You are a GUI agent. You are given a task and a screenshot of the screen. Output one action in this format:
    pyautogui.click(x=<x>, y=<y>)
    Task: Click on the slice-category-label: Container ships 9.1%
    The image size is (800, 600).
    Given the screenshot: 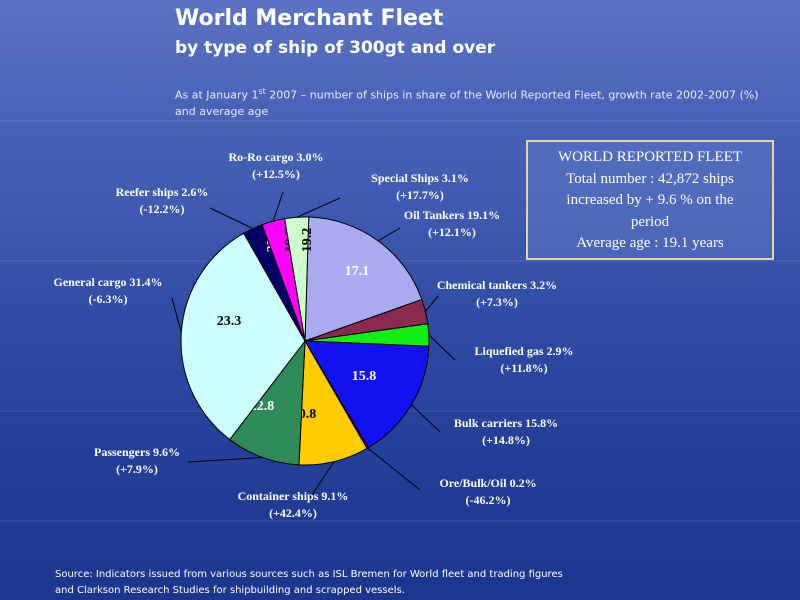 What is the action you would take?
    pyautogui.click(x=293, y=496)
    